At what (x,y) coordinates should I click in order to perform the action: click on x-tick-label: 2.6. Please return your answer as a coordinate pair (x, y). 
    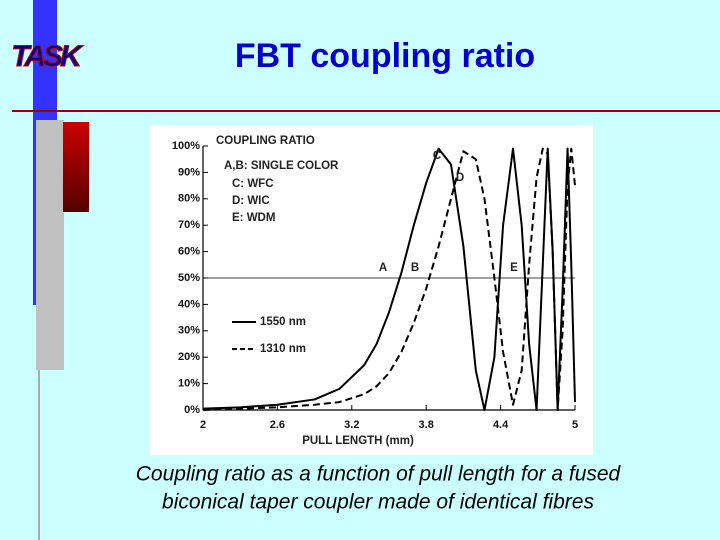
    Looking at the image, I should click on (277, 425).